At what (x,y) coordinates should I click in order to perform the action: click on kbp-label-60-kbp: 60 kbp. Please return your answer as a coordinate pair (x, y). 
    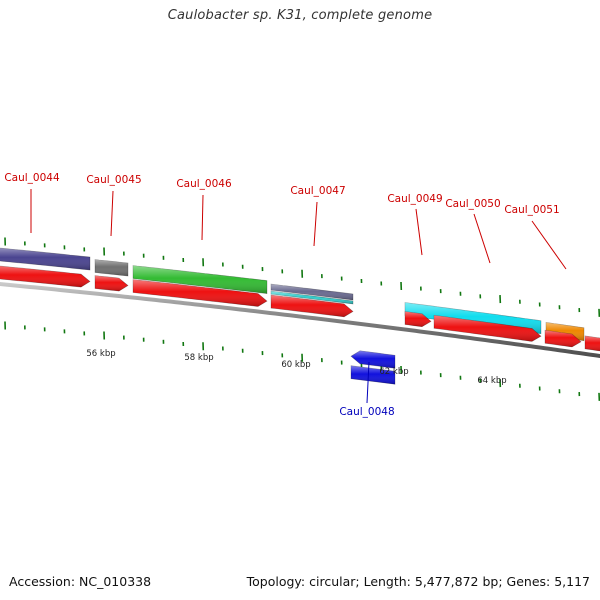
    Looking at the image, I should click on (295, 365).